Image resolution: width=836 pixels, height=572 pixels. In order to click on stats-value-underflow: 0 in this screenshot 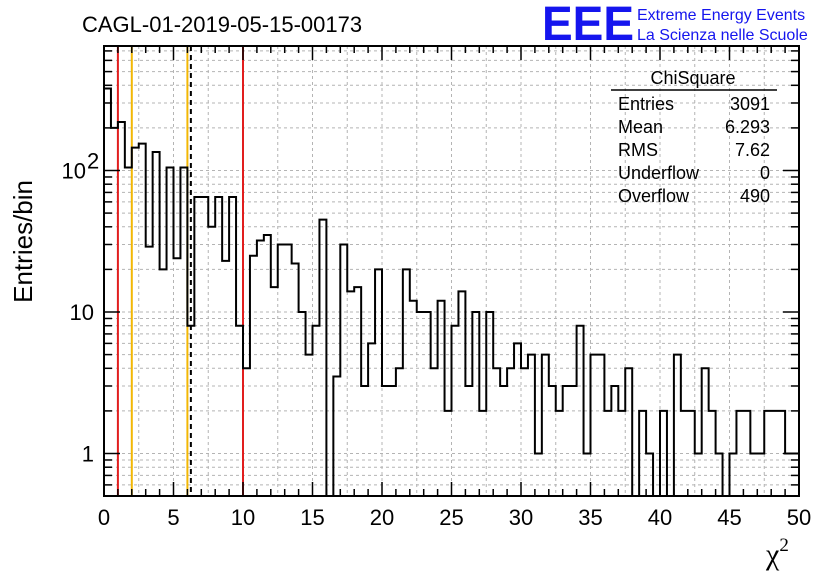, I will do `click(765, 173)`.